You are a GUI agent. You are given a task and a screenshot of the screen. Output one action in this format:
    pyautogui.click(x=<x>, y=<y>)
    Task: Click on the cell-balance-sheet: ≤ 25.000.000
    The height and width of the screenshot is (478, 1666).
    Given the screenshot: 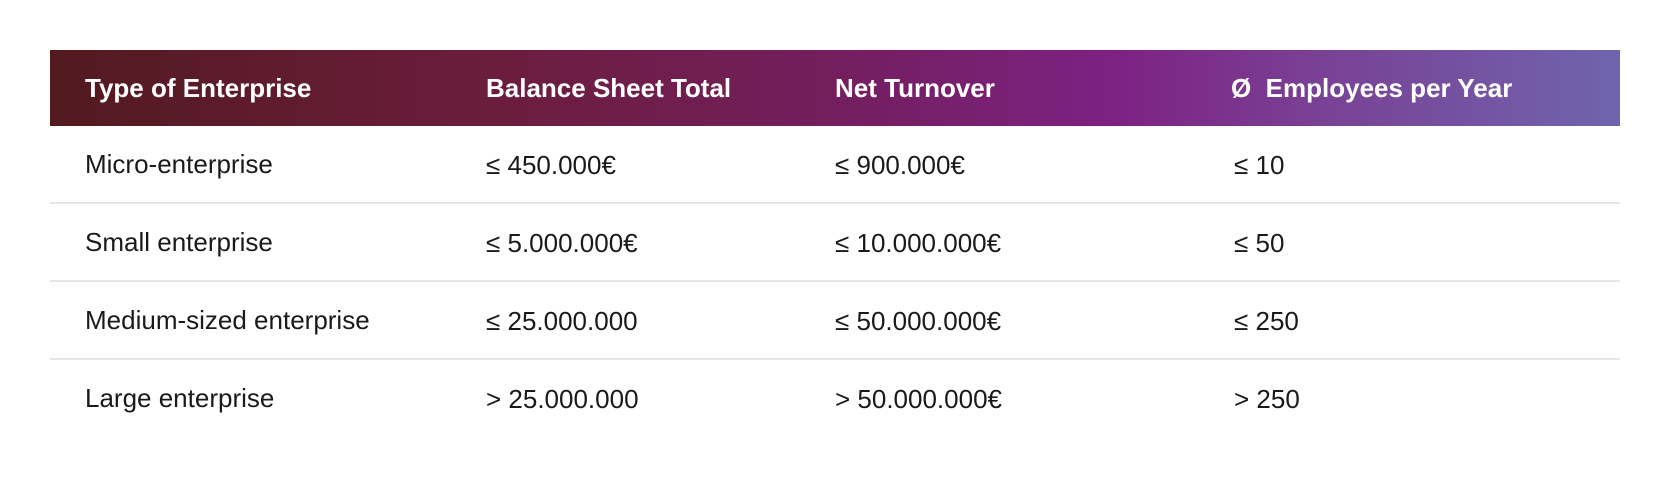 What is the action you would take?
    pyautogui.click(x=562, y=320)
    